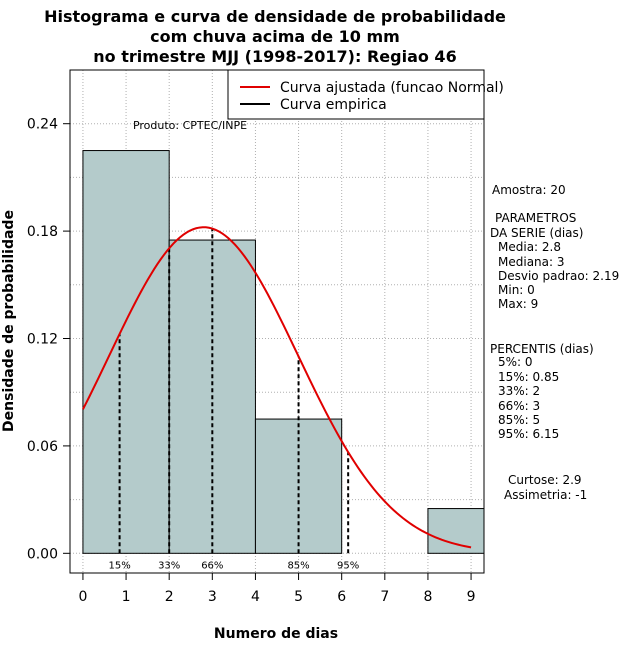 This screenshot has width=640, height=660. What do you see at coordinates (275, 36) in the screenshot?
I see `chart-title-line-2: com chuva acima de 10 mm` at bounding box center [275, 36].